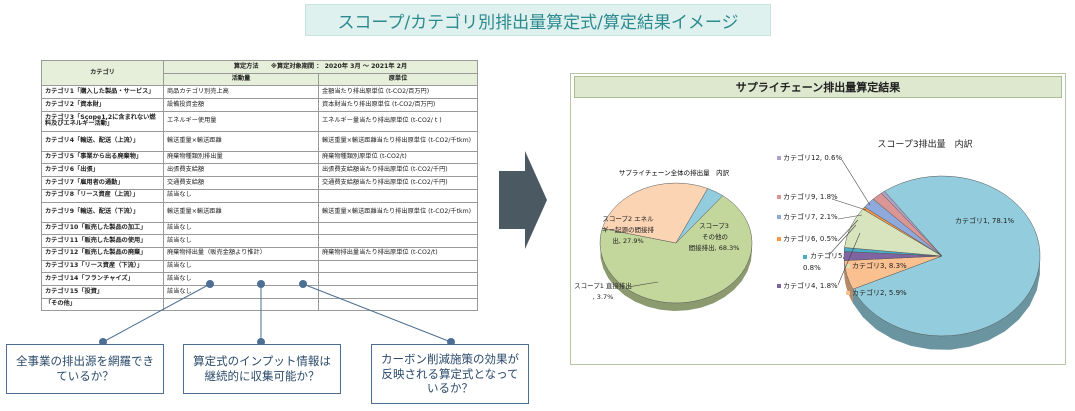 The image size is (1075, 411). What do you see at coordinates (450, 374) in the screenshot?
I see `callout-reduction-effect: カーボン削減施策の効果が反映される算定式となっているか？` at bounding box center [450, 374].